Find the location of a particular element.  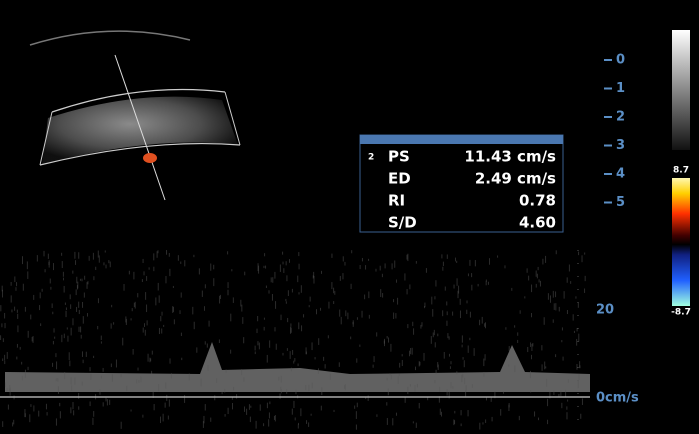

color-scale-min: -8.7 is located at coordinates (681, 313).